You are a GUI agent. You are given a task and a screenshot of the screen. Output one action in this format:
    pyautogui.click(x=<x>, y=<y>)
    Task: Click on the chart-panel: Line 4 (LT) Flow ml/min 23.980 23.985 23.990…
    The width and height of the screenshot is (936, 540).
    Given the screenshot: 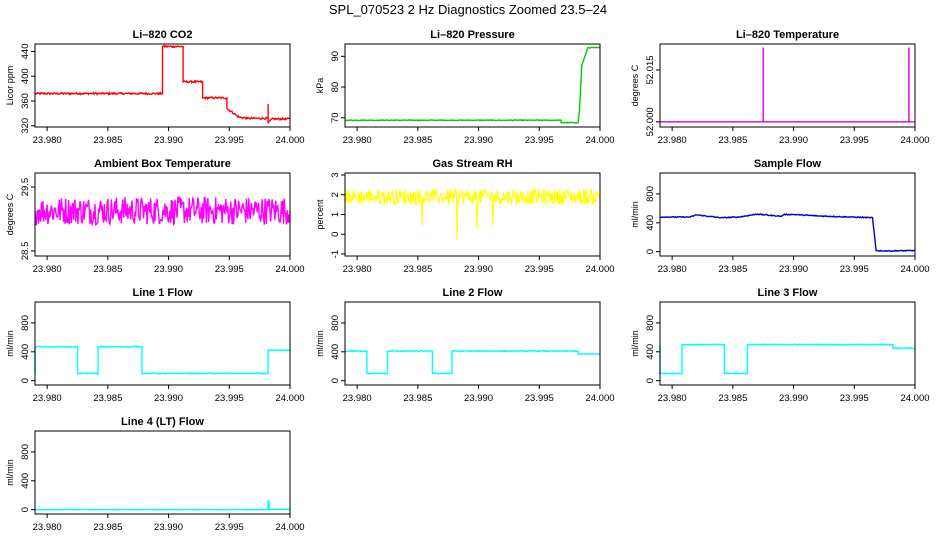 What is the action you would take?
    pyautogui.click(x=155, y=474)
    